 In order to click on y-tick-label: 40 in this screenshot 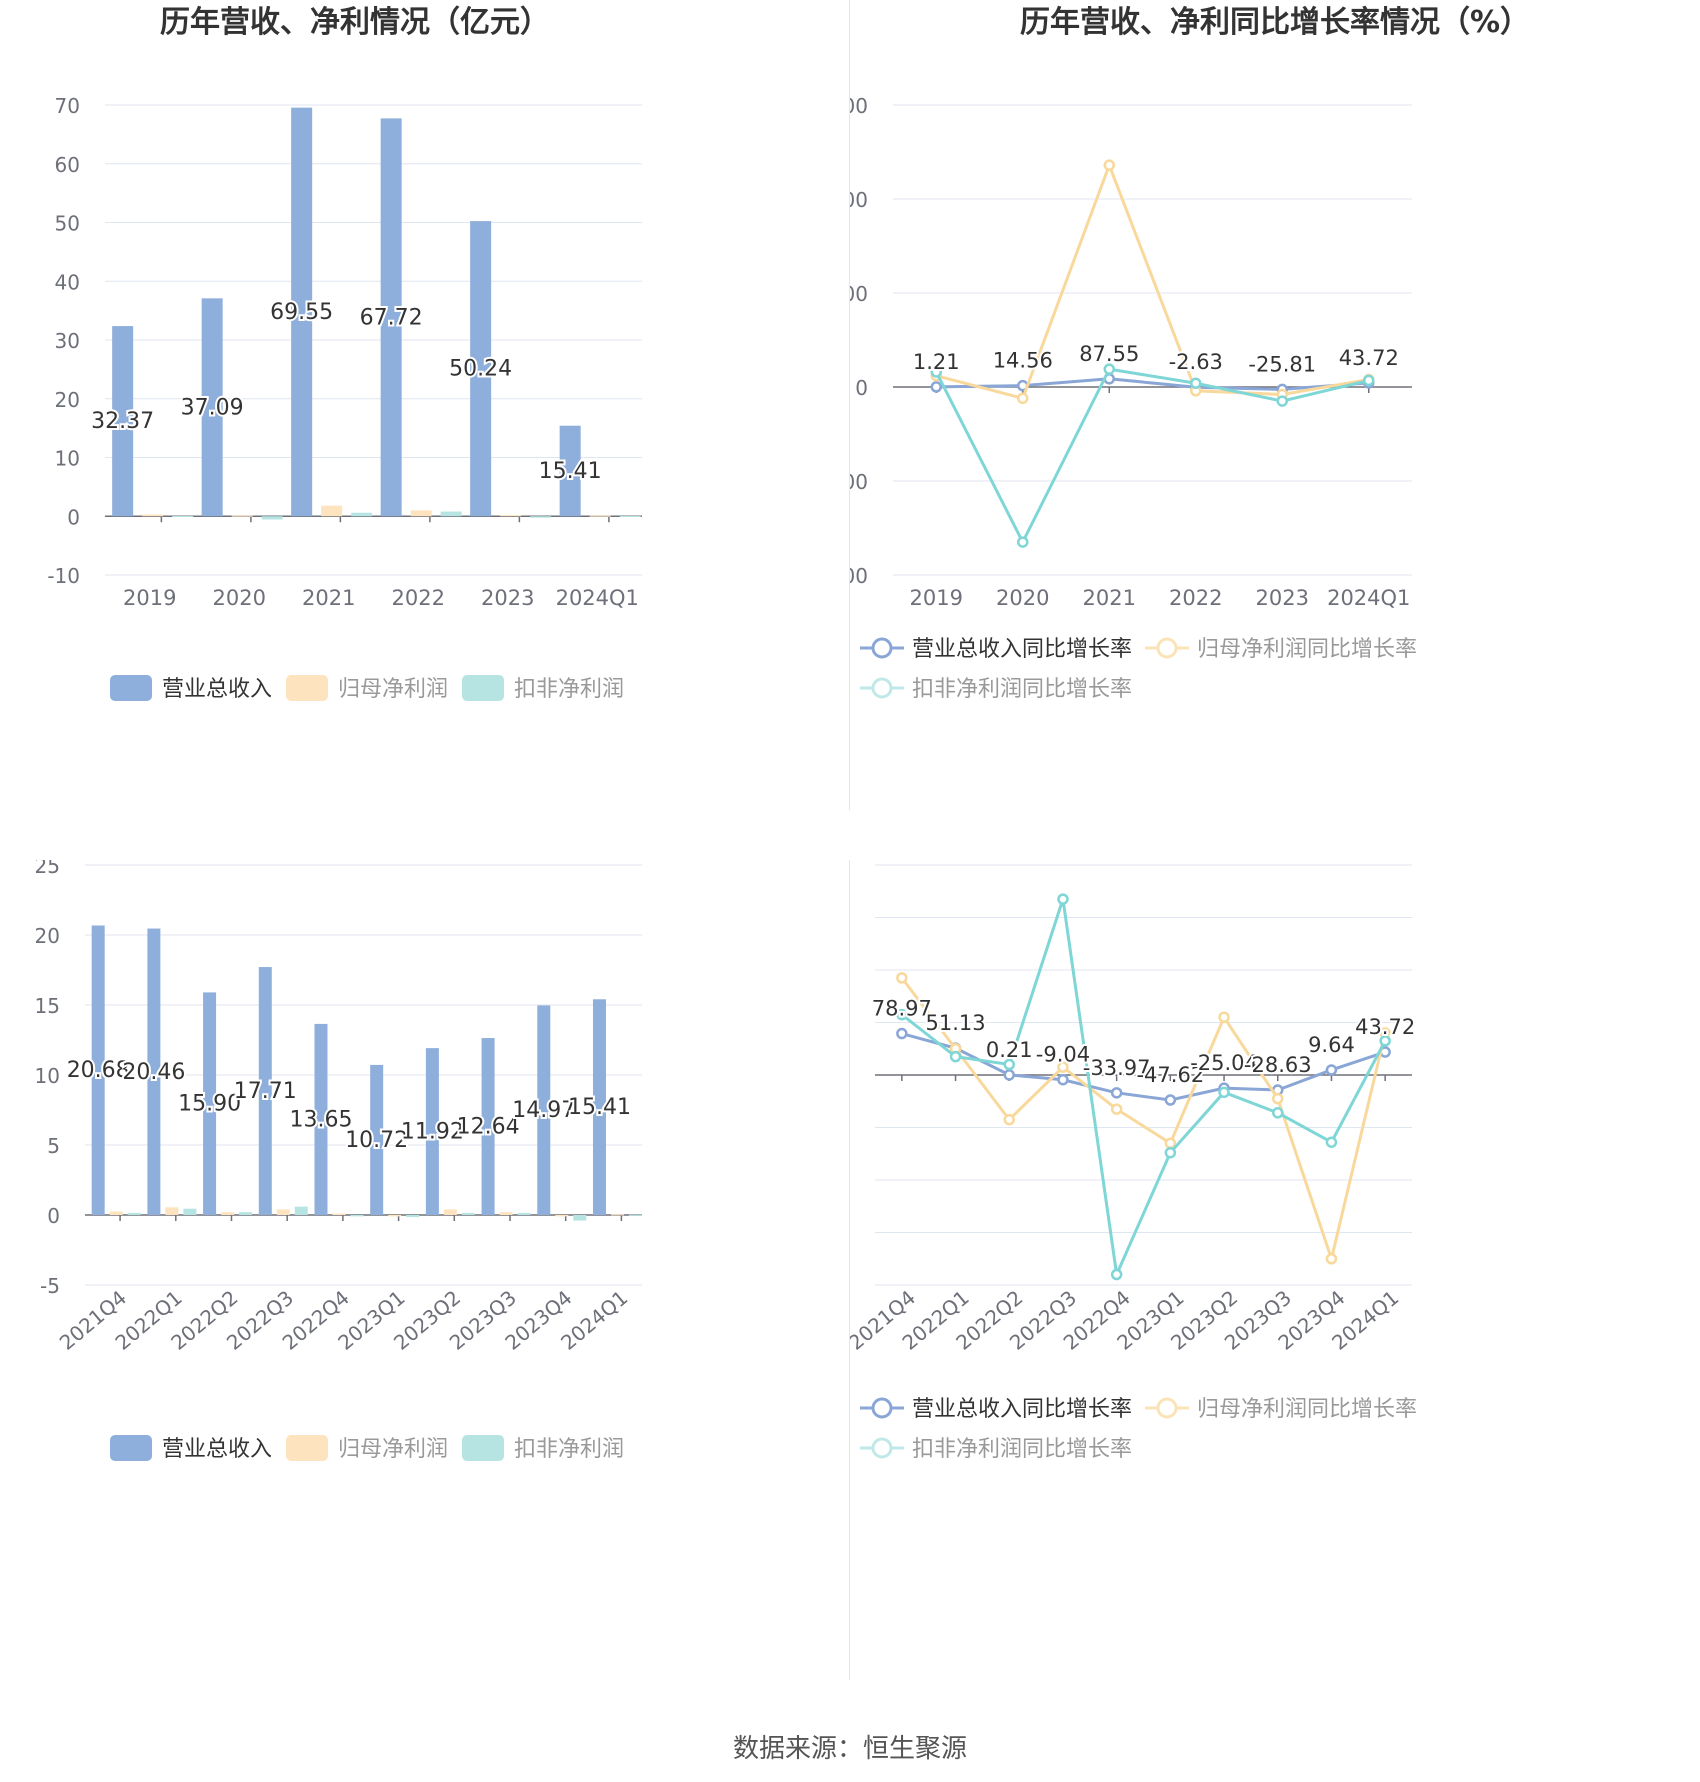, I will do `click(67, 282)`.